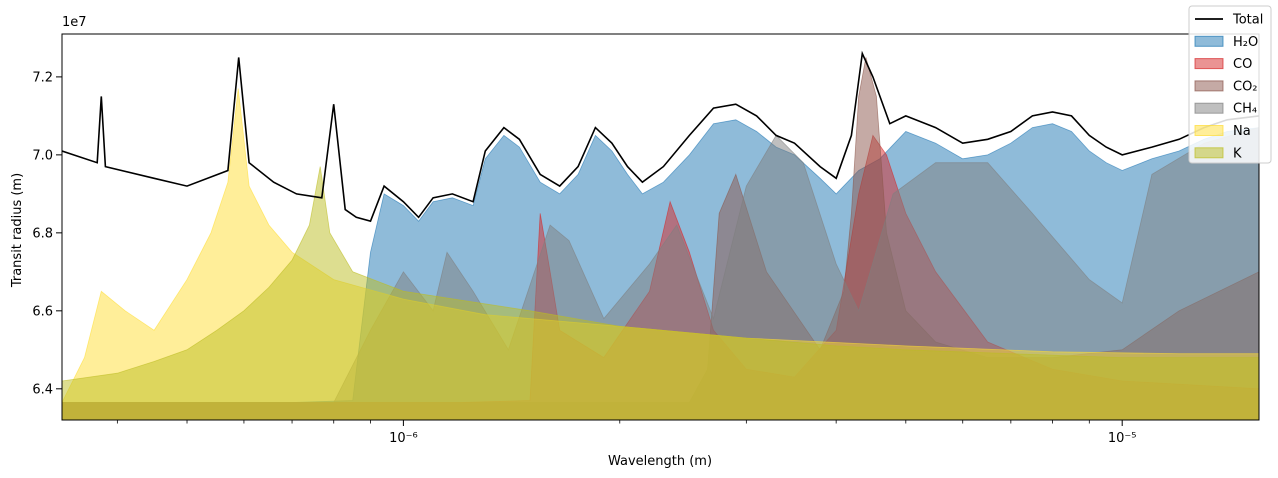 Image resolution: width=1278 pixels, height=478 pixels. Describe the element at coordinates (1209, 64) in the screenshot. I see `legend-swatch-co` at that location.